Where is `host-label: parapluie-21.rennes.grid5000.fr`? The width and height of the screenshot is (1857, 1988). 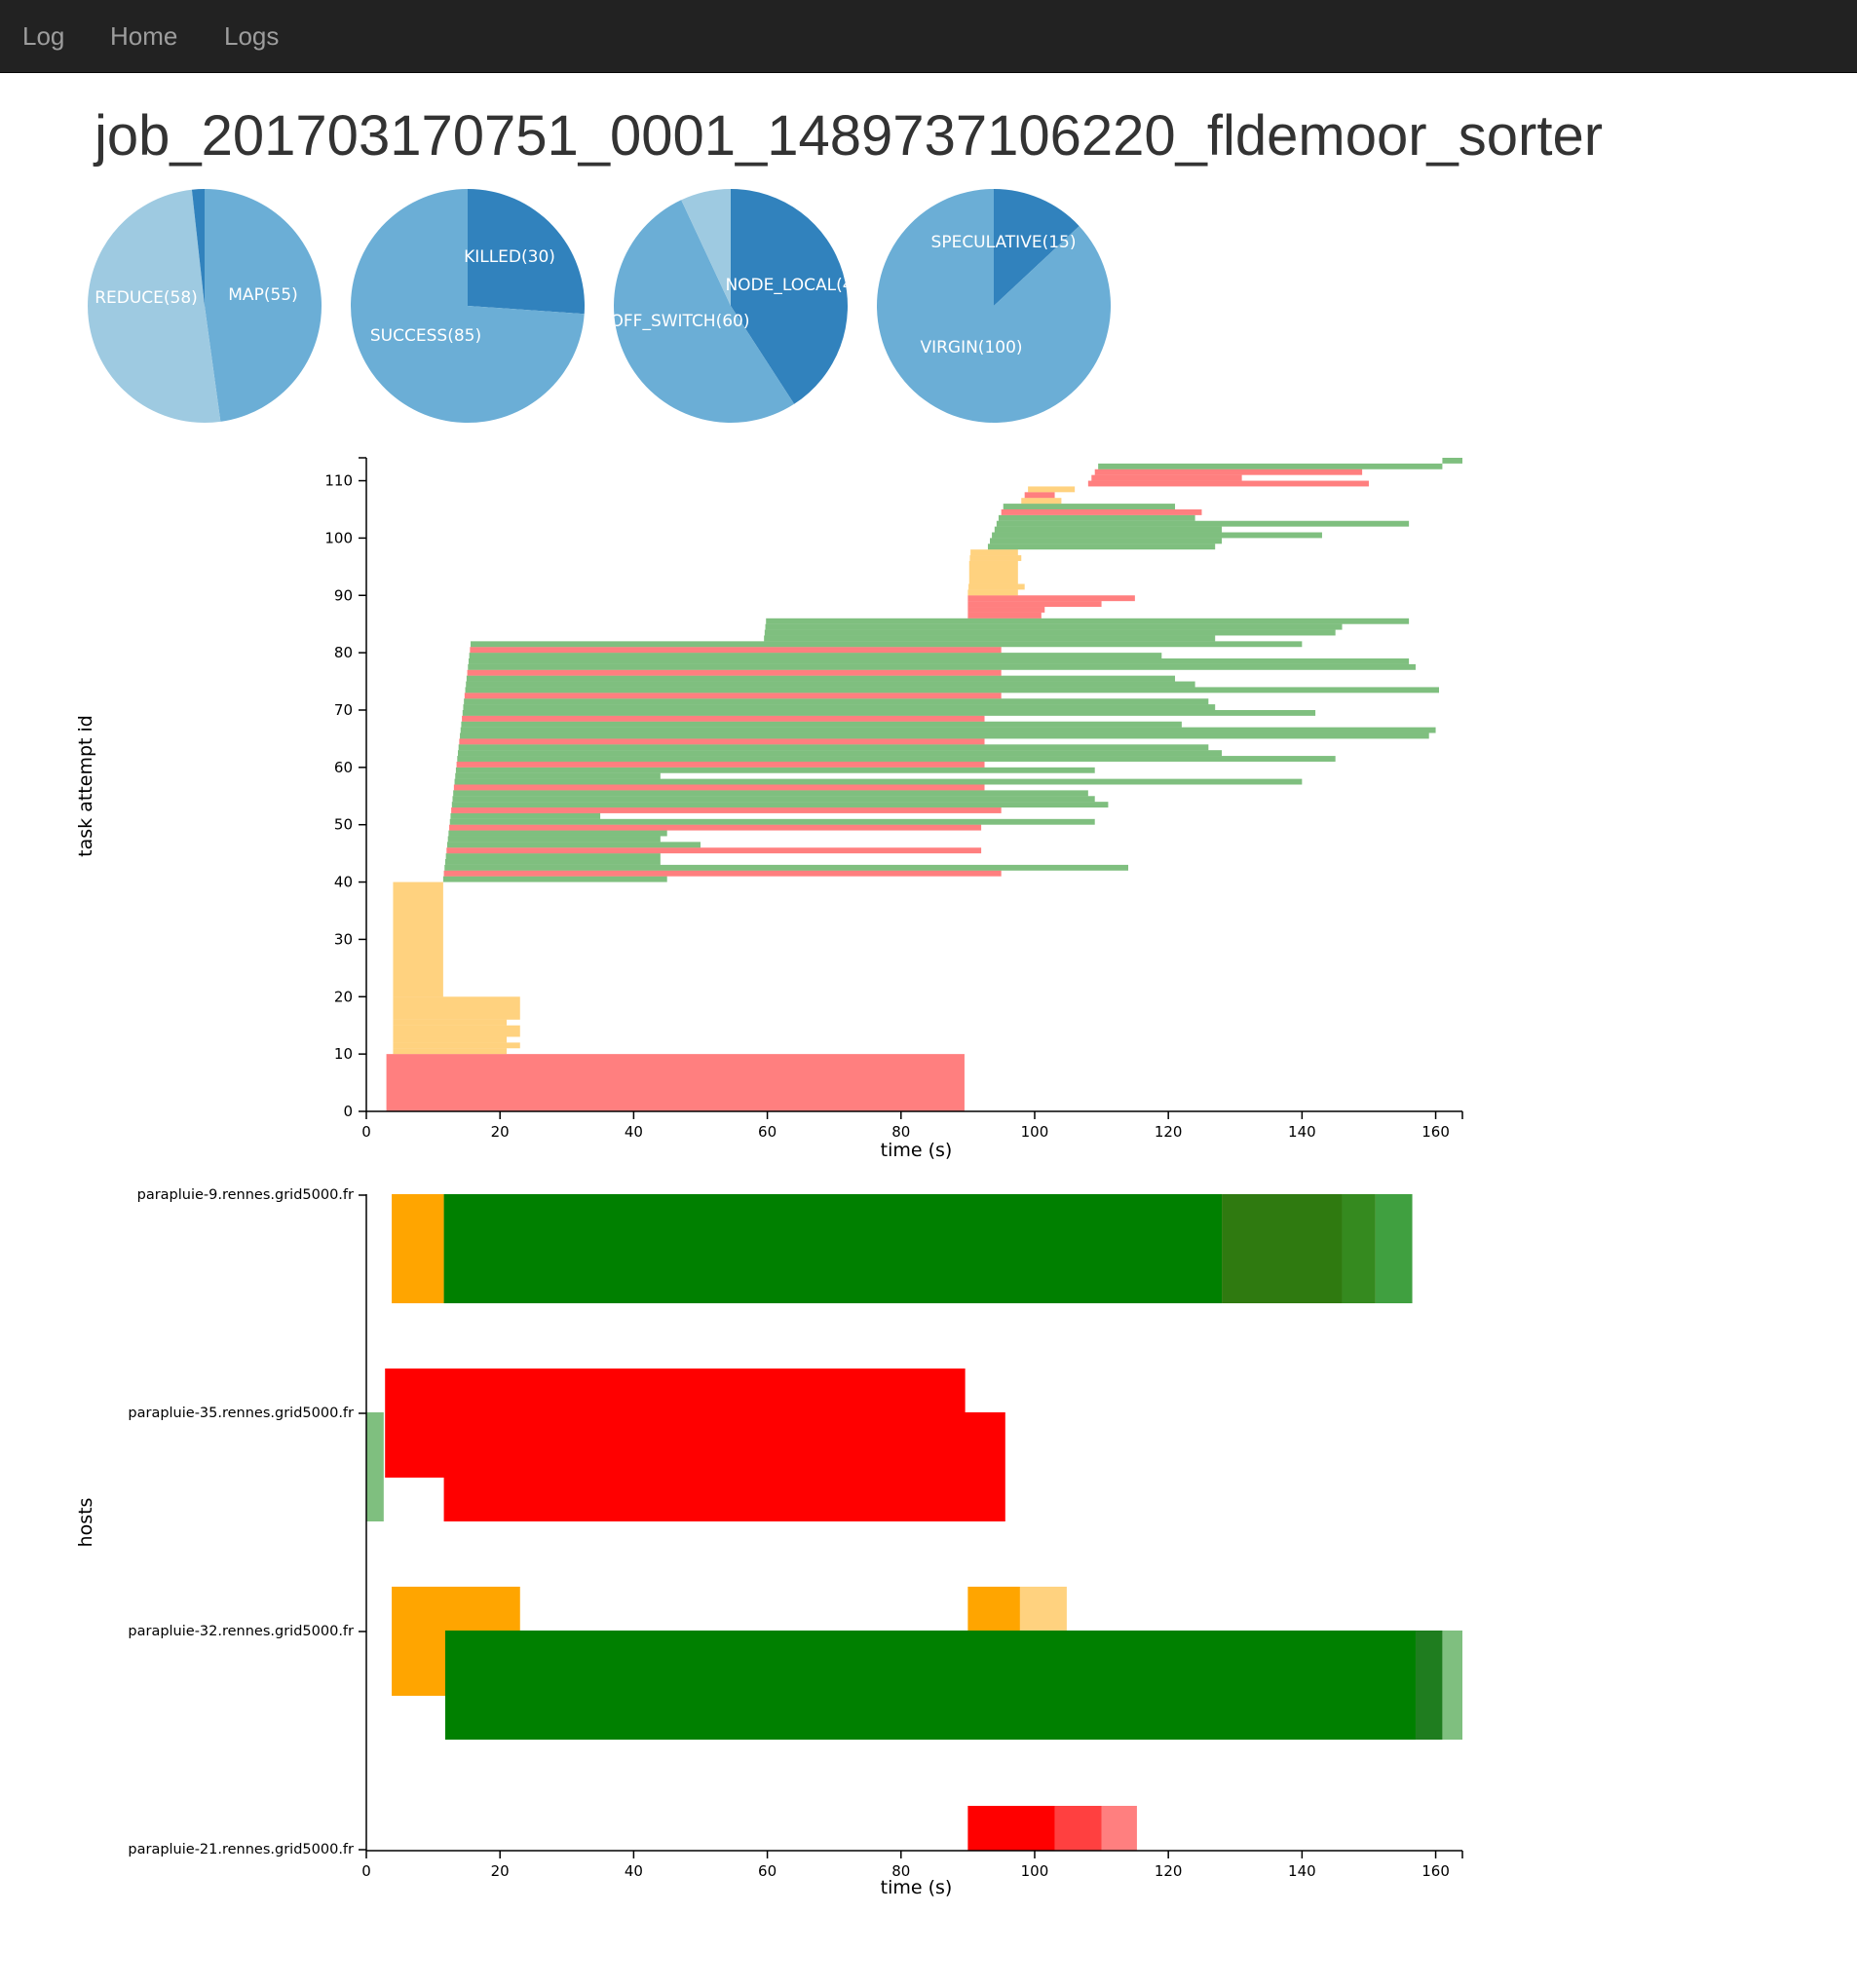
host-label: parapluie-21.rennes.grid5000.fr is located at coordinates (241, 1849).